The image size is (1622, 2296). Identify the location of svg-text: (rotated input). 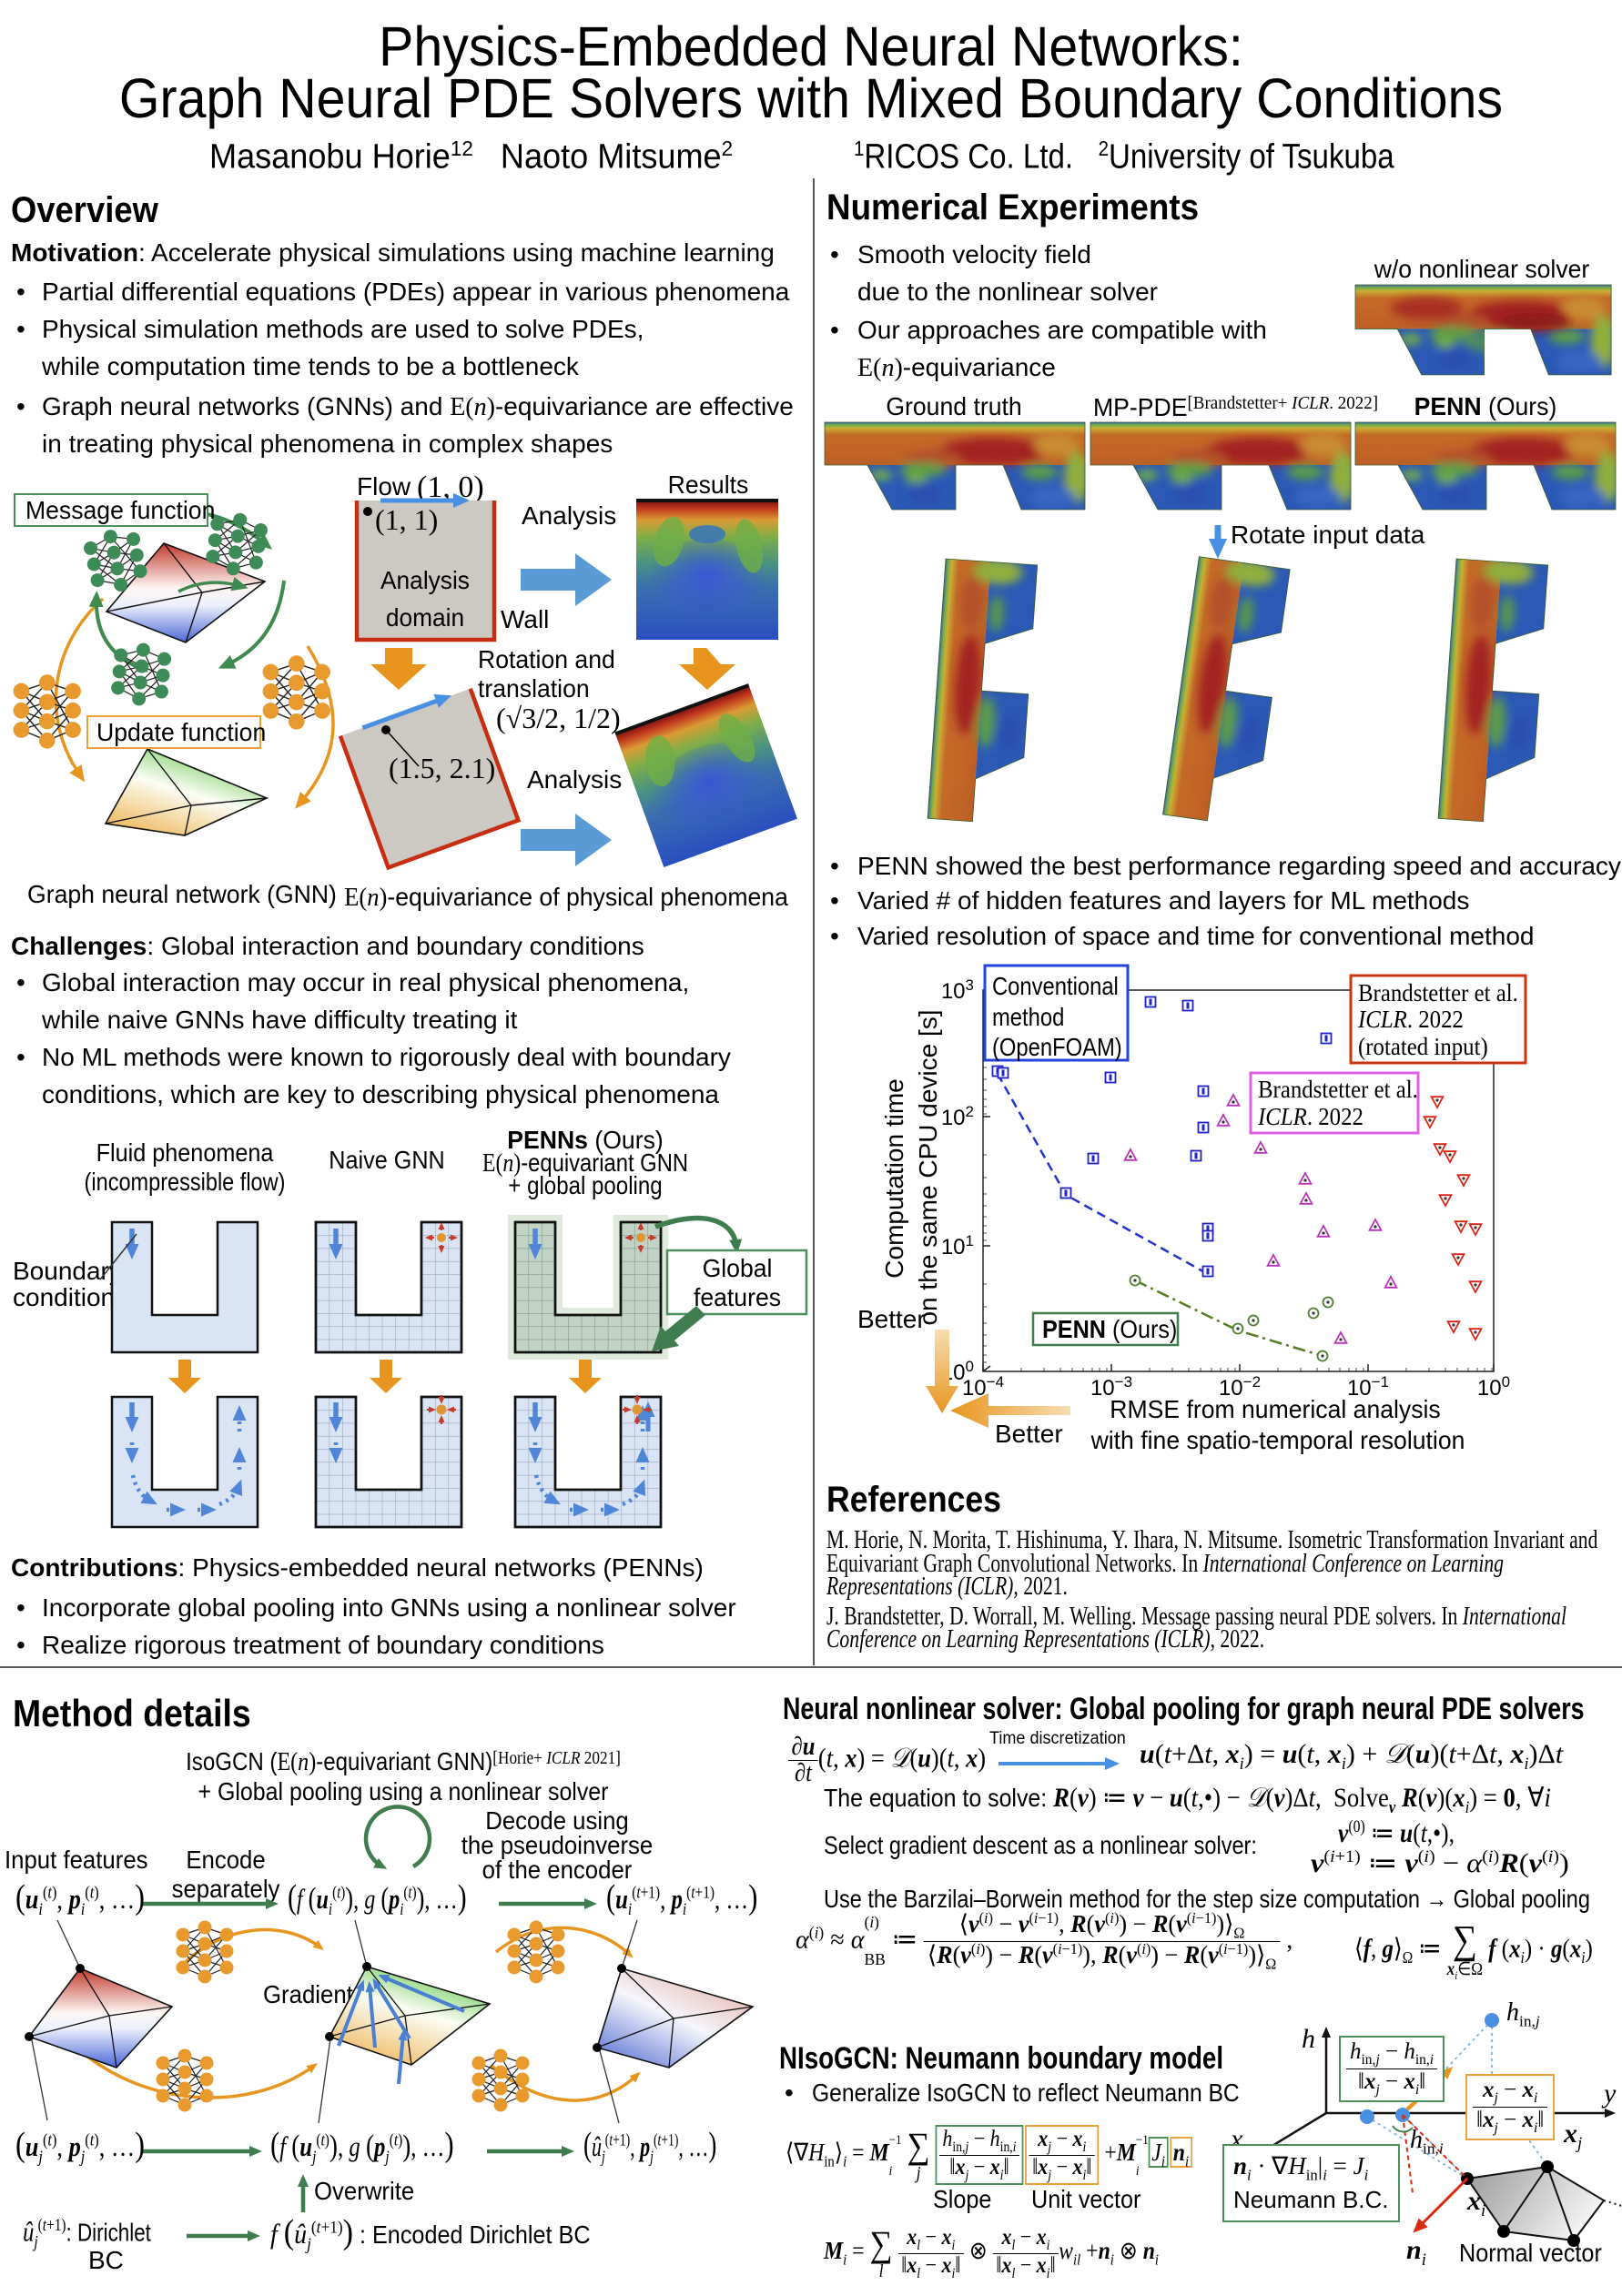
(1423, 1046).